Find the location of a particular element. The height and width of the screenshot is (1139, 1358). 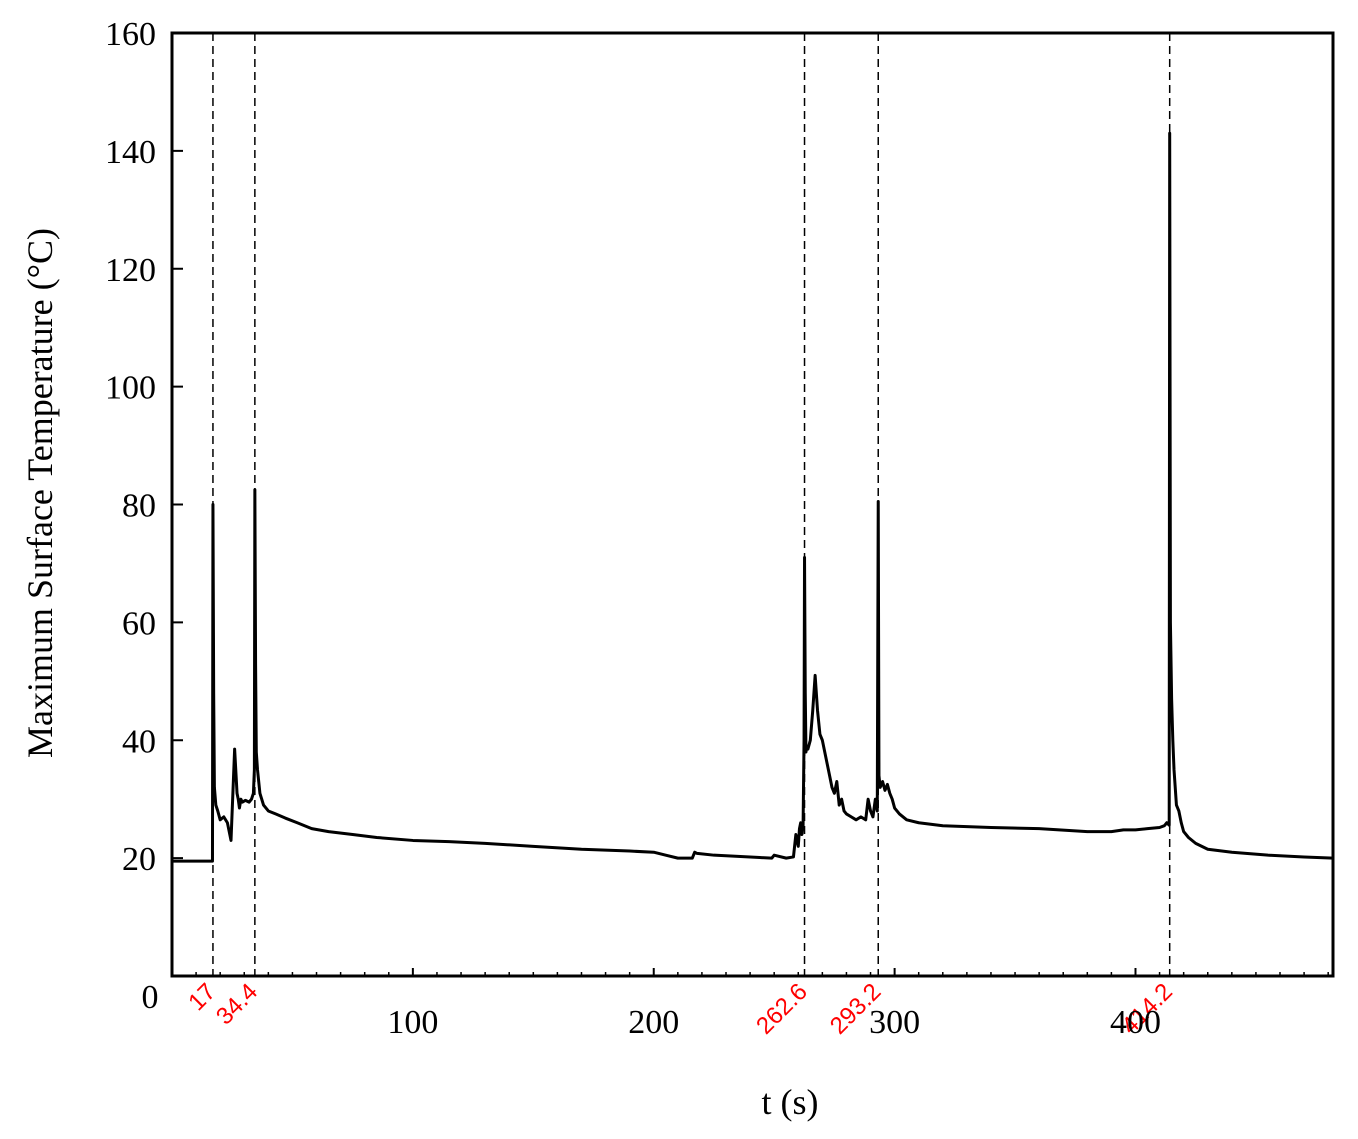

y-tick-label: 60 is located at coordinates (139, 623).